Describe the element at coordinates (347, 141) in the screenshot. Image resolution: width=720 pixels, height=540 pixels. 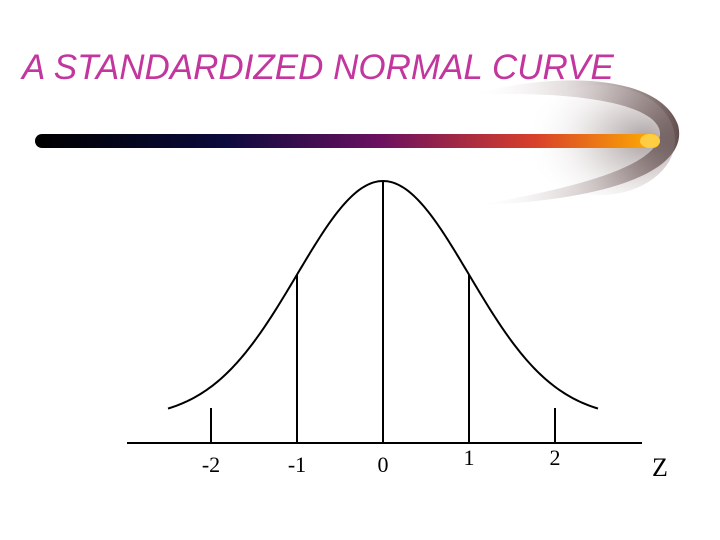
I see `gradient-bar-icon` at that location.